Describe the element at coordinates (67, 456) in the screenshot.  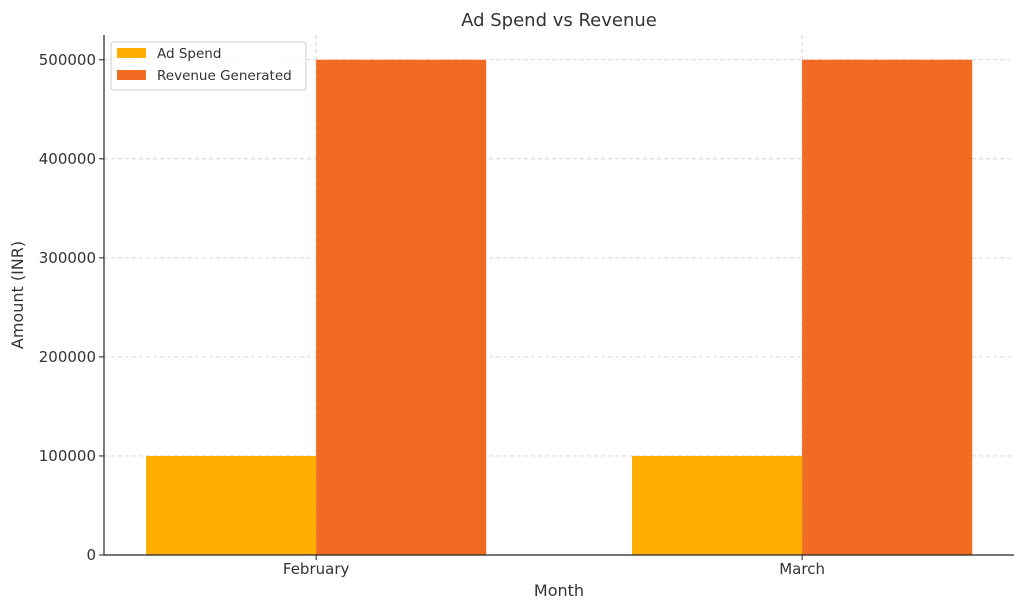
I see `y-tick-label: 100000` at that location.